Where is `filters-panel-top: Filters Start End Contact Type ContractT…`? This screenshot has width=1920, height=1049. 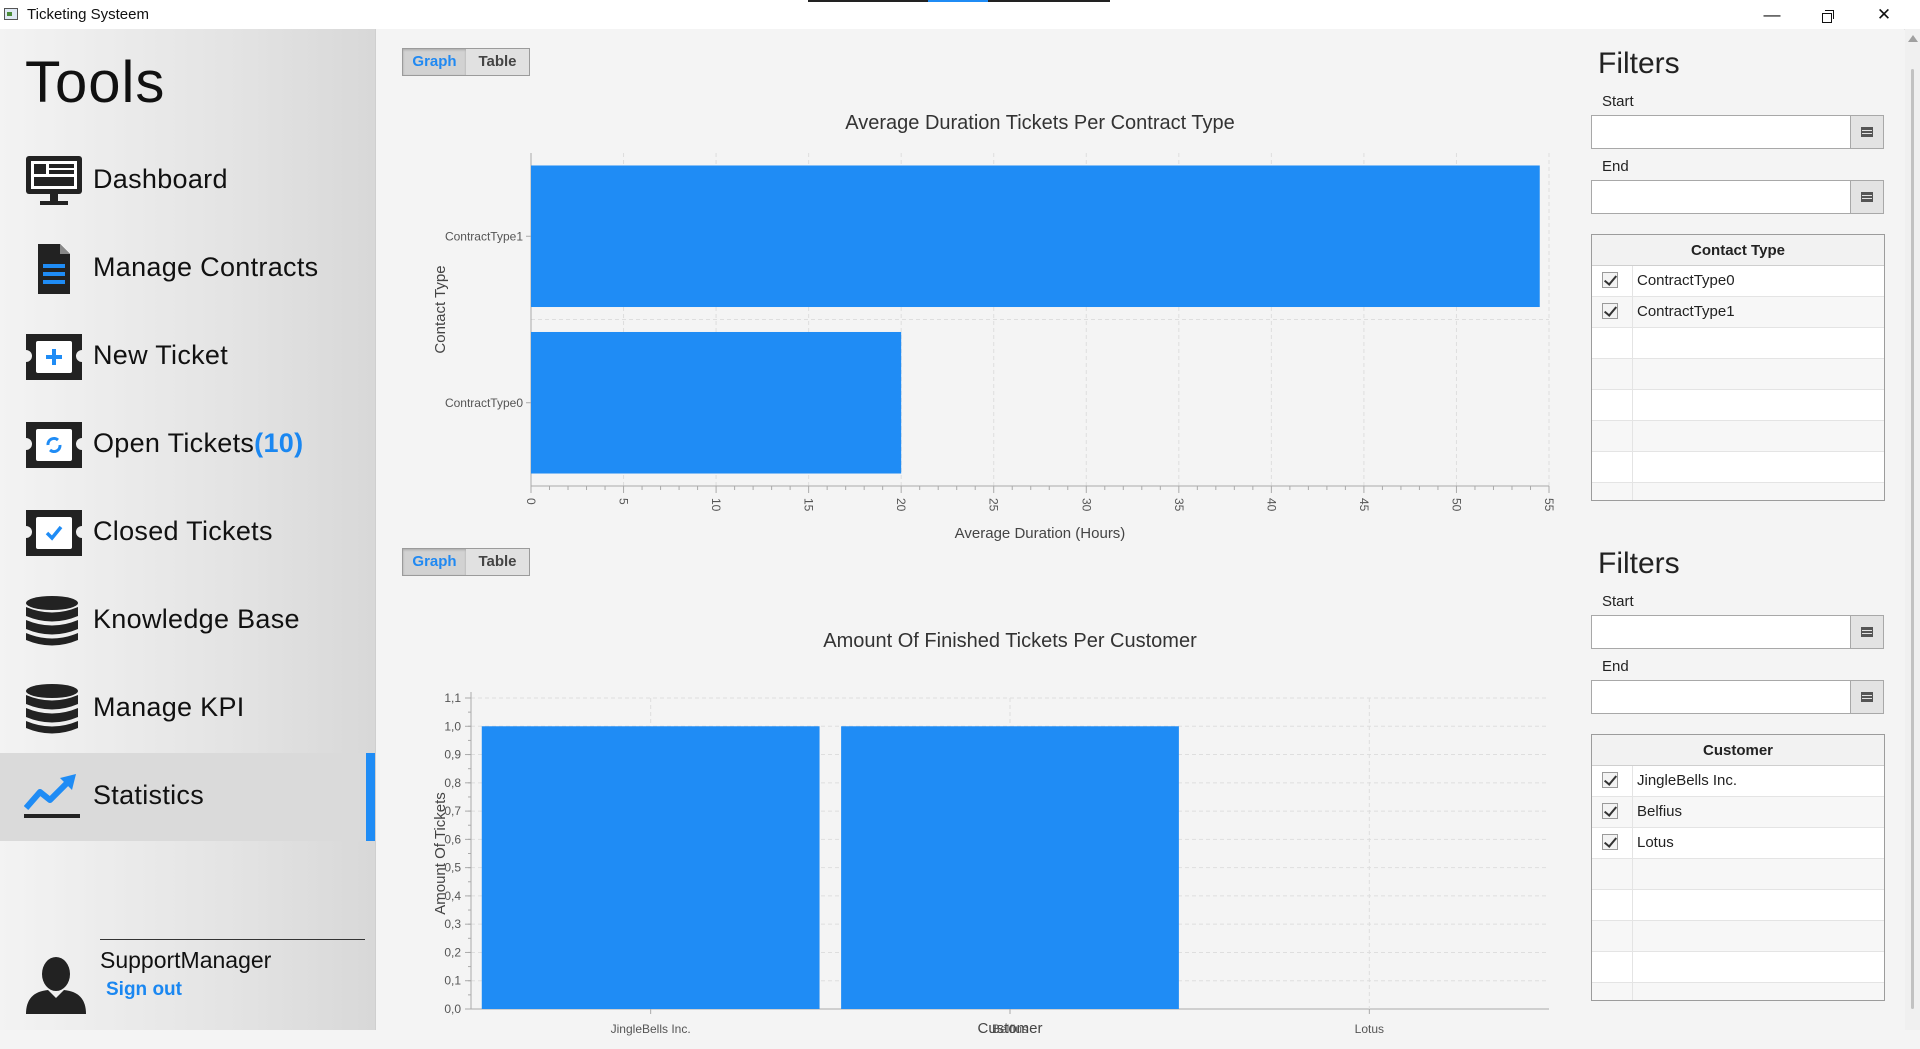 filters-panel-top: Filters Start End Contact Type ContractT… is located at coordinates (1736, 287).